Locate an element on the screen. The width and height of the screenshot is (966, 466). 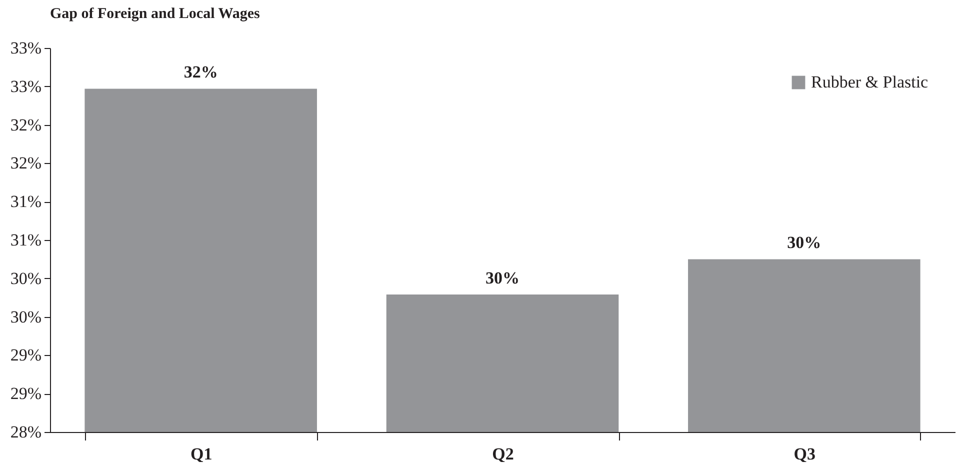
y-tick-label: 28% is located at coordinates (26, 432).